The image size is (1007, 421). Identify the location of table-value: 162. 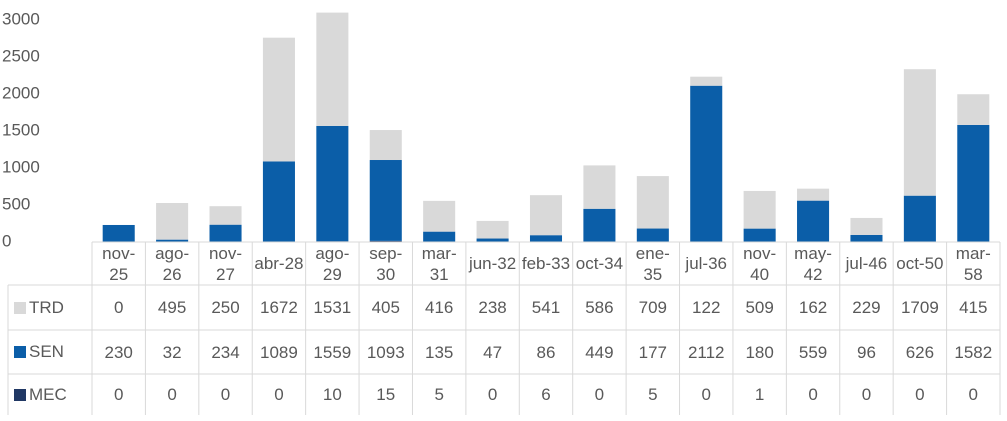
(813, 307).